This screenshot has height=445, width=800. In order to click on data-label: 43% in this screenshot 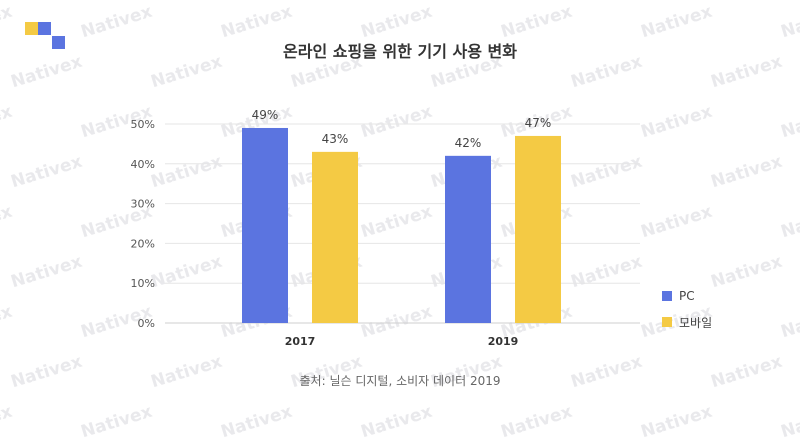, I will do `click(335, 139)`.